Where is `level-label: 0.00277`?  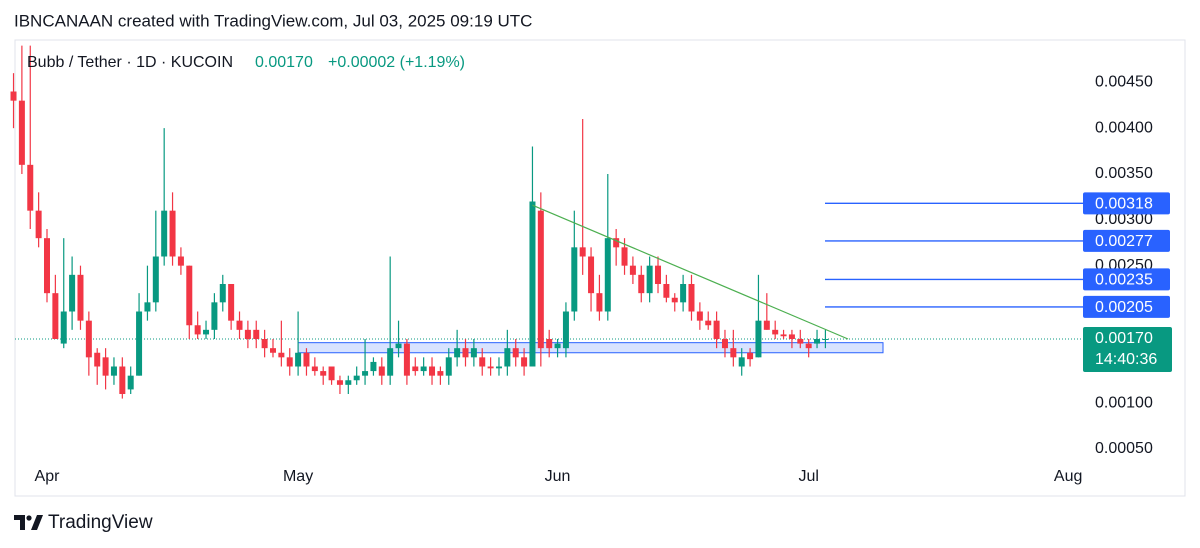
level-label: 0.00277 is located at coordinates (1124, 241).